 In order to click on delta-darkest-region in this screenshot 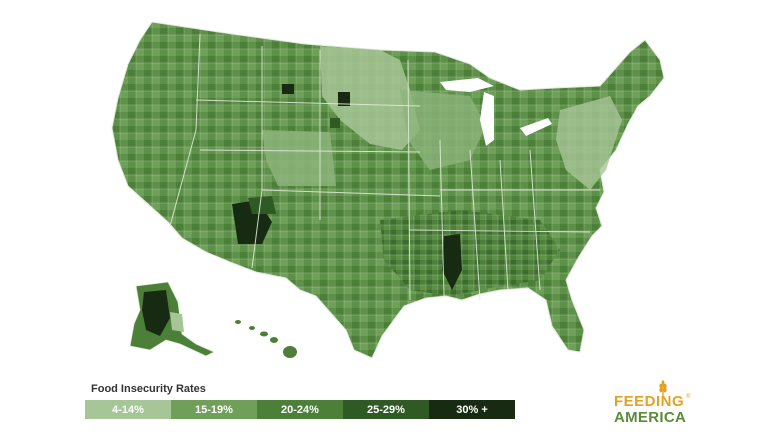, I will do `click(452, 262)`.